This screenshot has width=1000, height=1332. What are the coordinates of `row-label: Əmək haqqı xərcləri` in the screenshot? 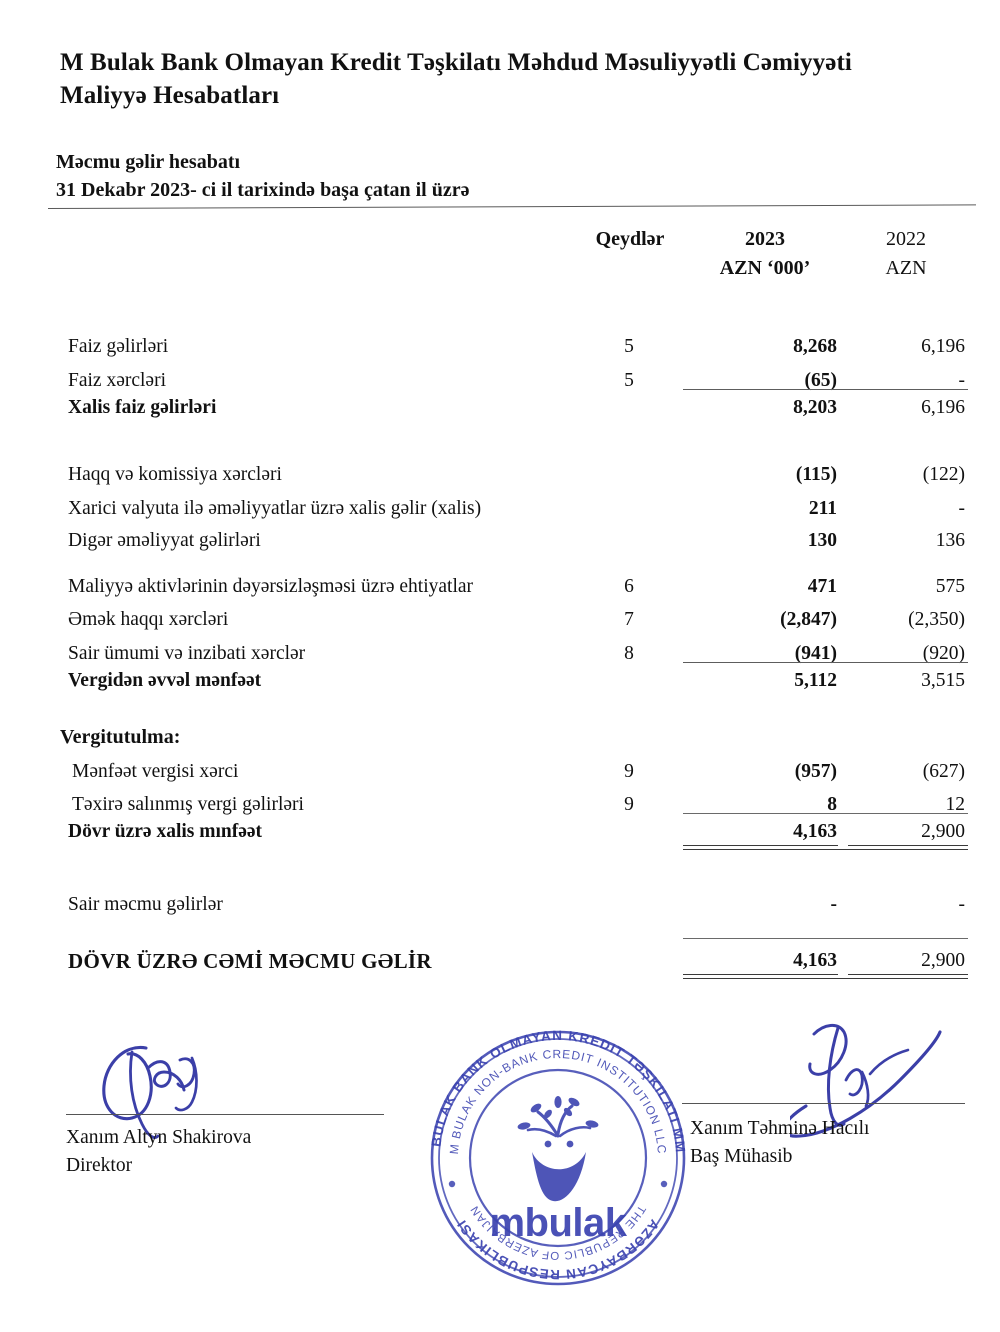 It's located at (148, 619).